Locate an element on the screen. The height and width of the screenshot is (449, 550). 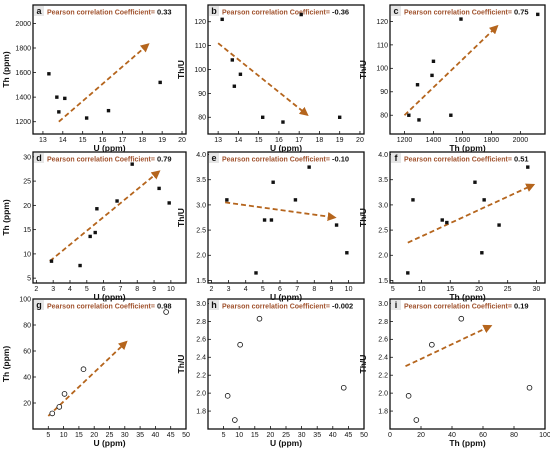
x-tick-label: 40 is located at coordinates (156, 435).